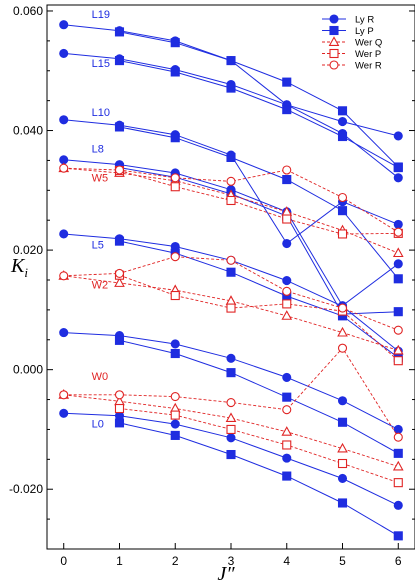  Describe the element at coordinates (98, 150) in the screenshot. I see `series-label: L8` at that location.